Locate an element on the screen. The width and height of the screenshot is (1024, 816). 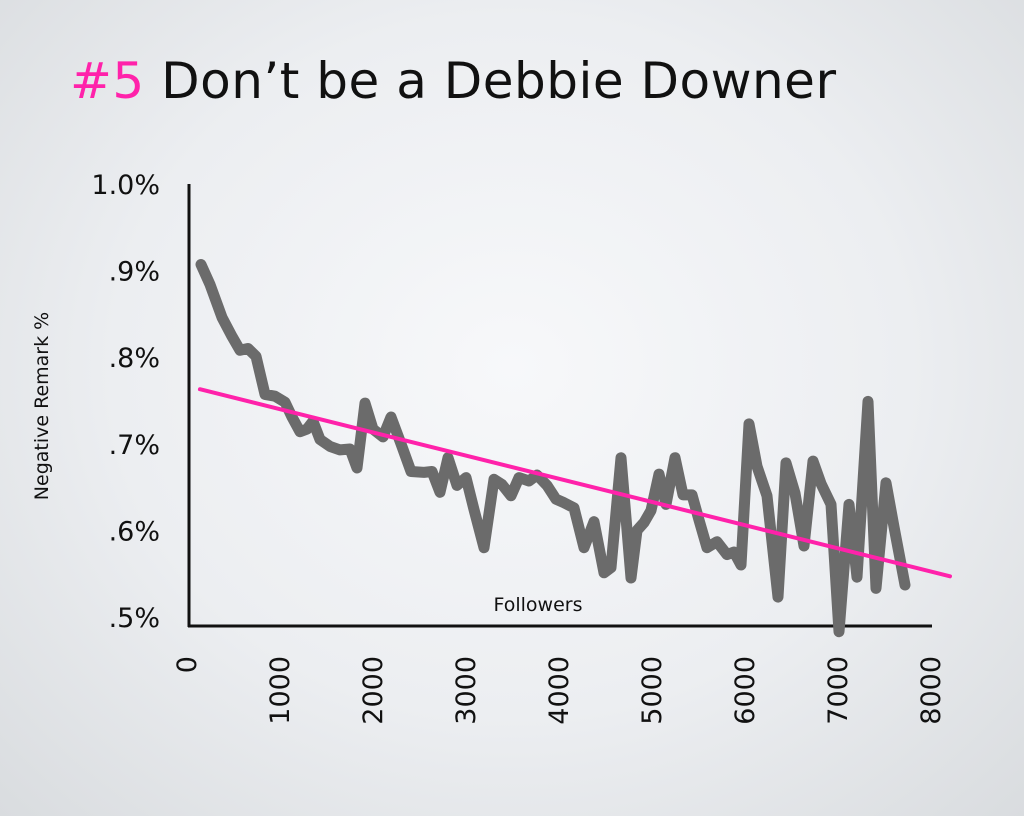
x-tick-label: 4000 is located at coordinates (559, 690).